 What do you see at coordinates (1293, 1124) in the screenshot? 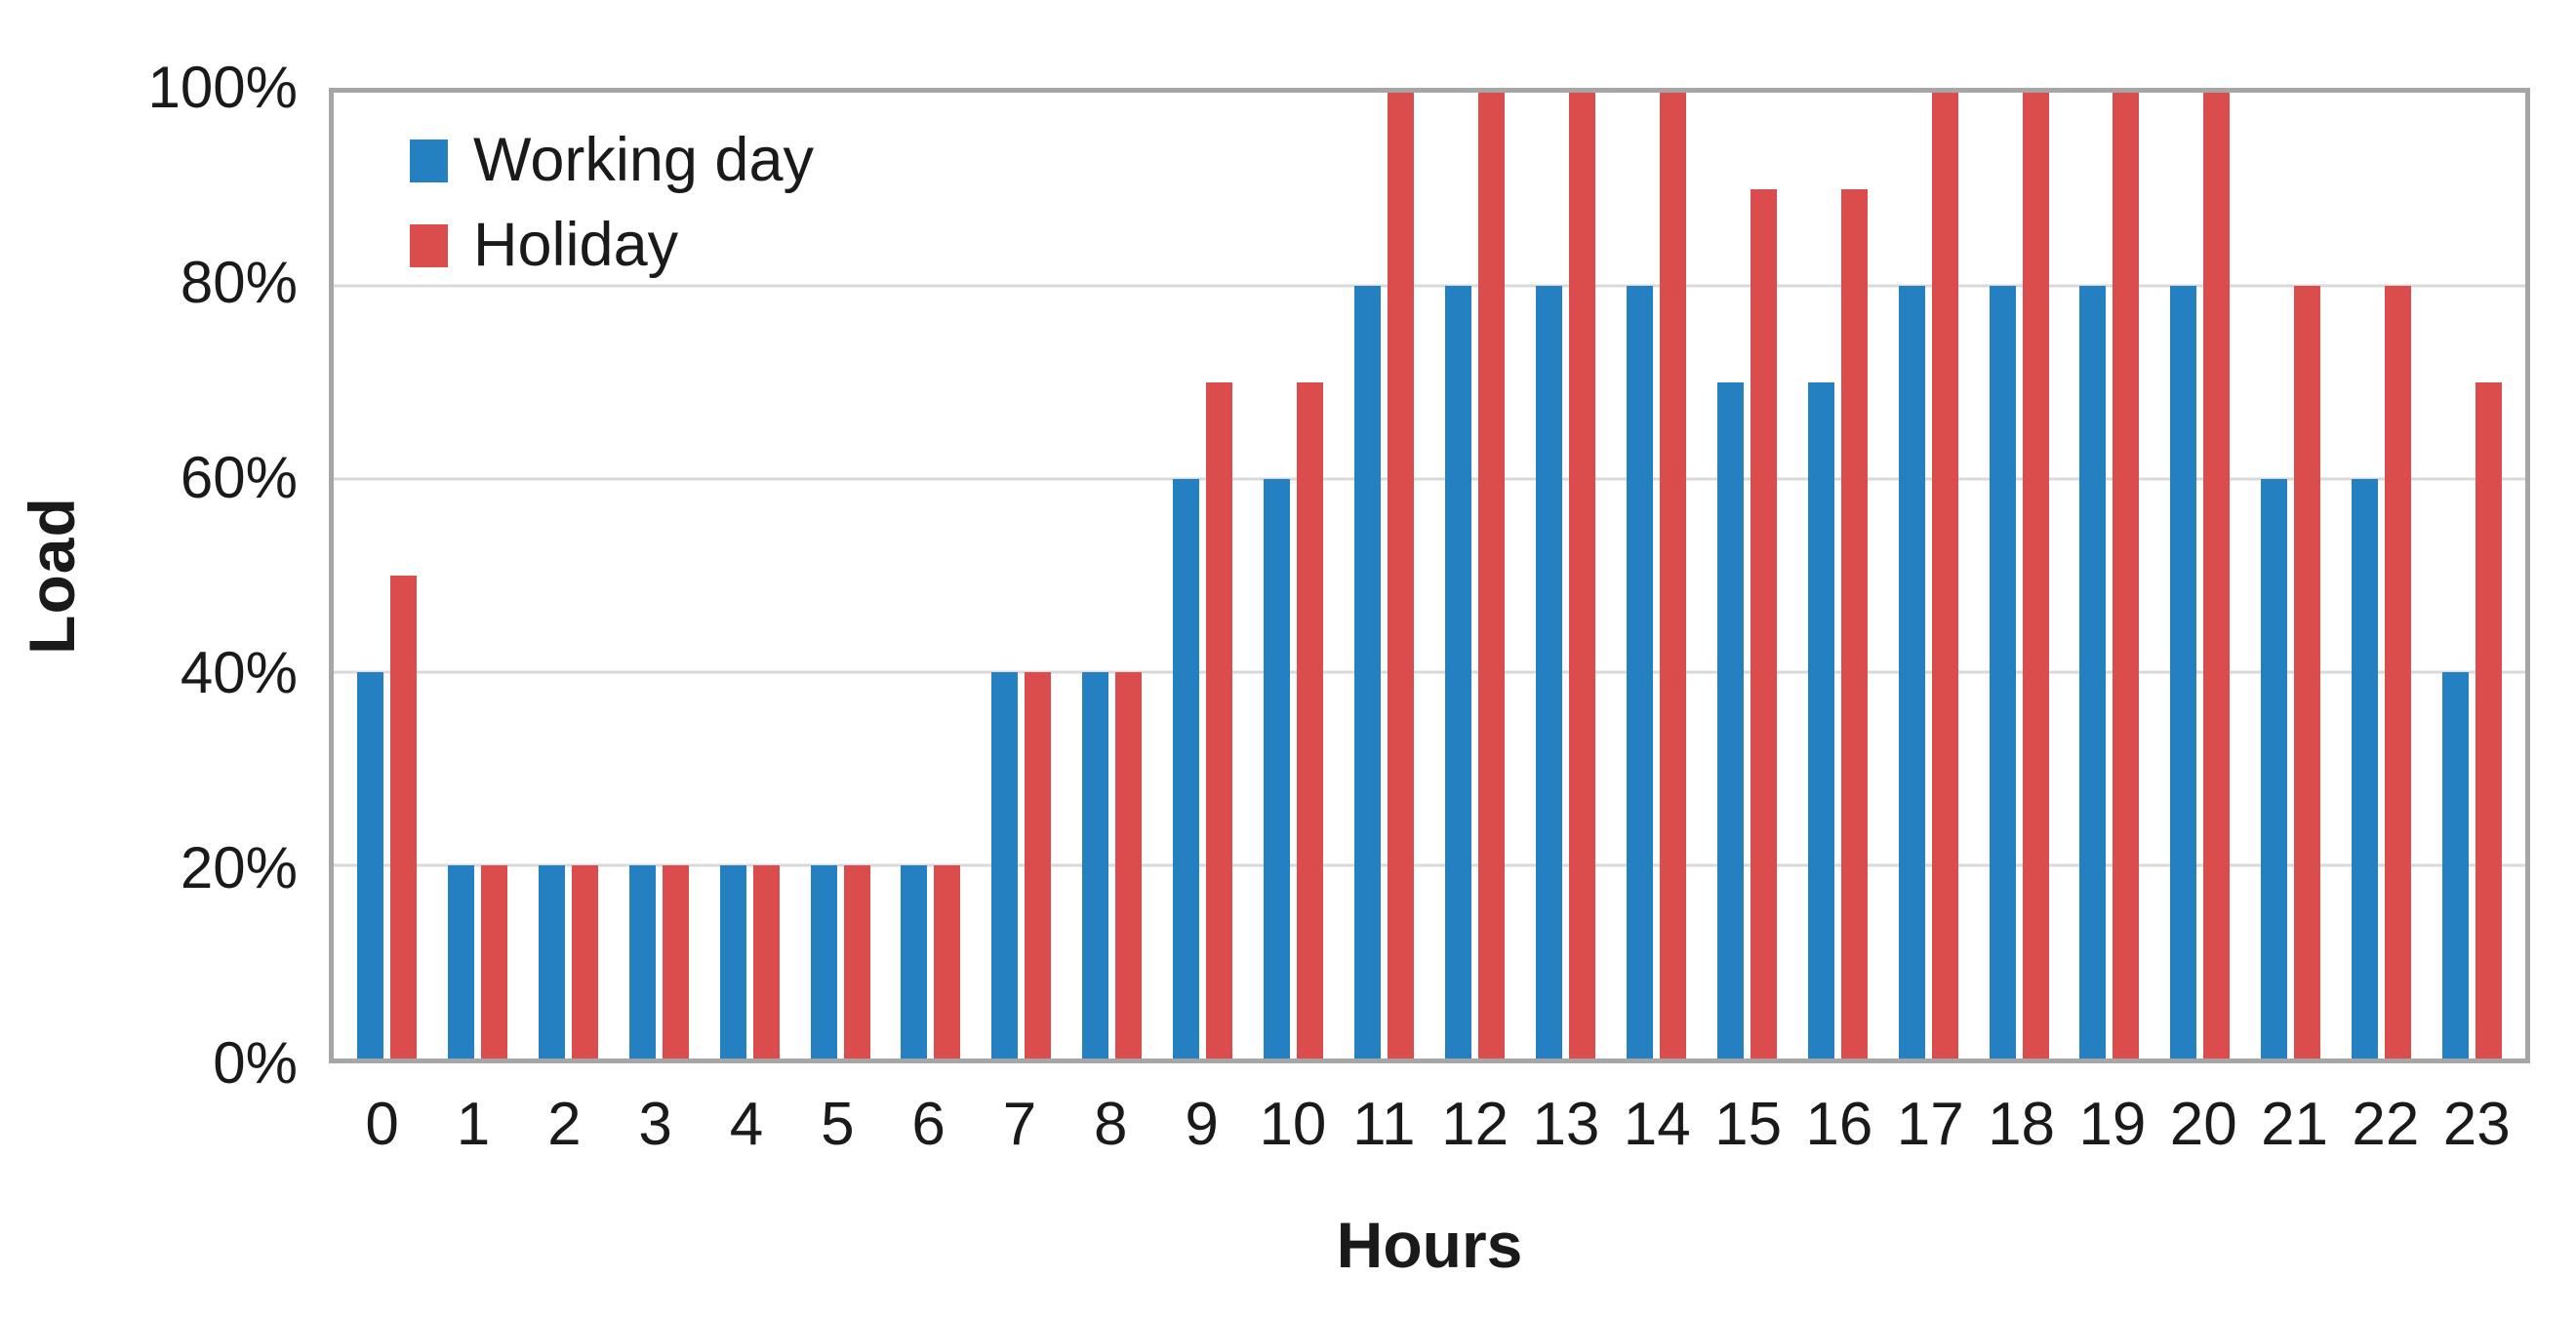
I see `x-tick-label-10: 10` at bounding box center [1293, 1124].